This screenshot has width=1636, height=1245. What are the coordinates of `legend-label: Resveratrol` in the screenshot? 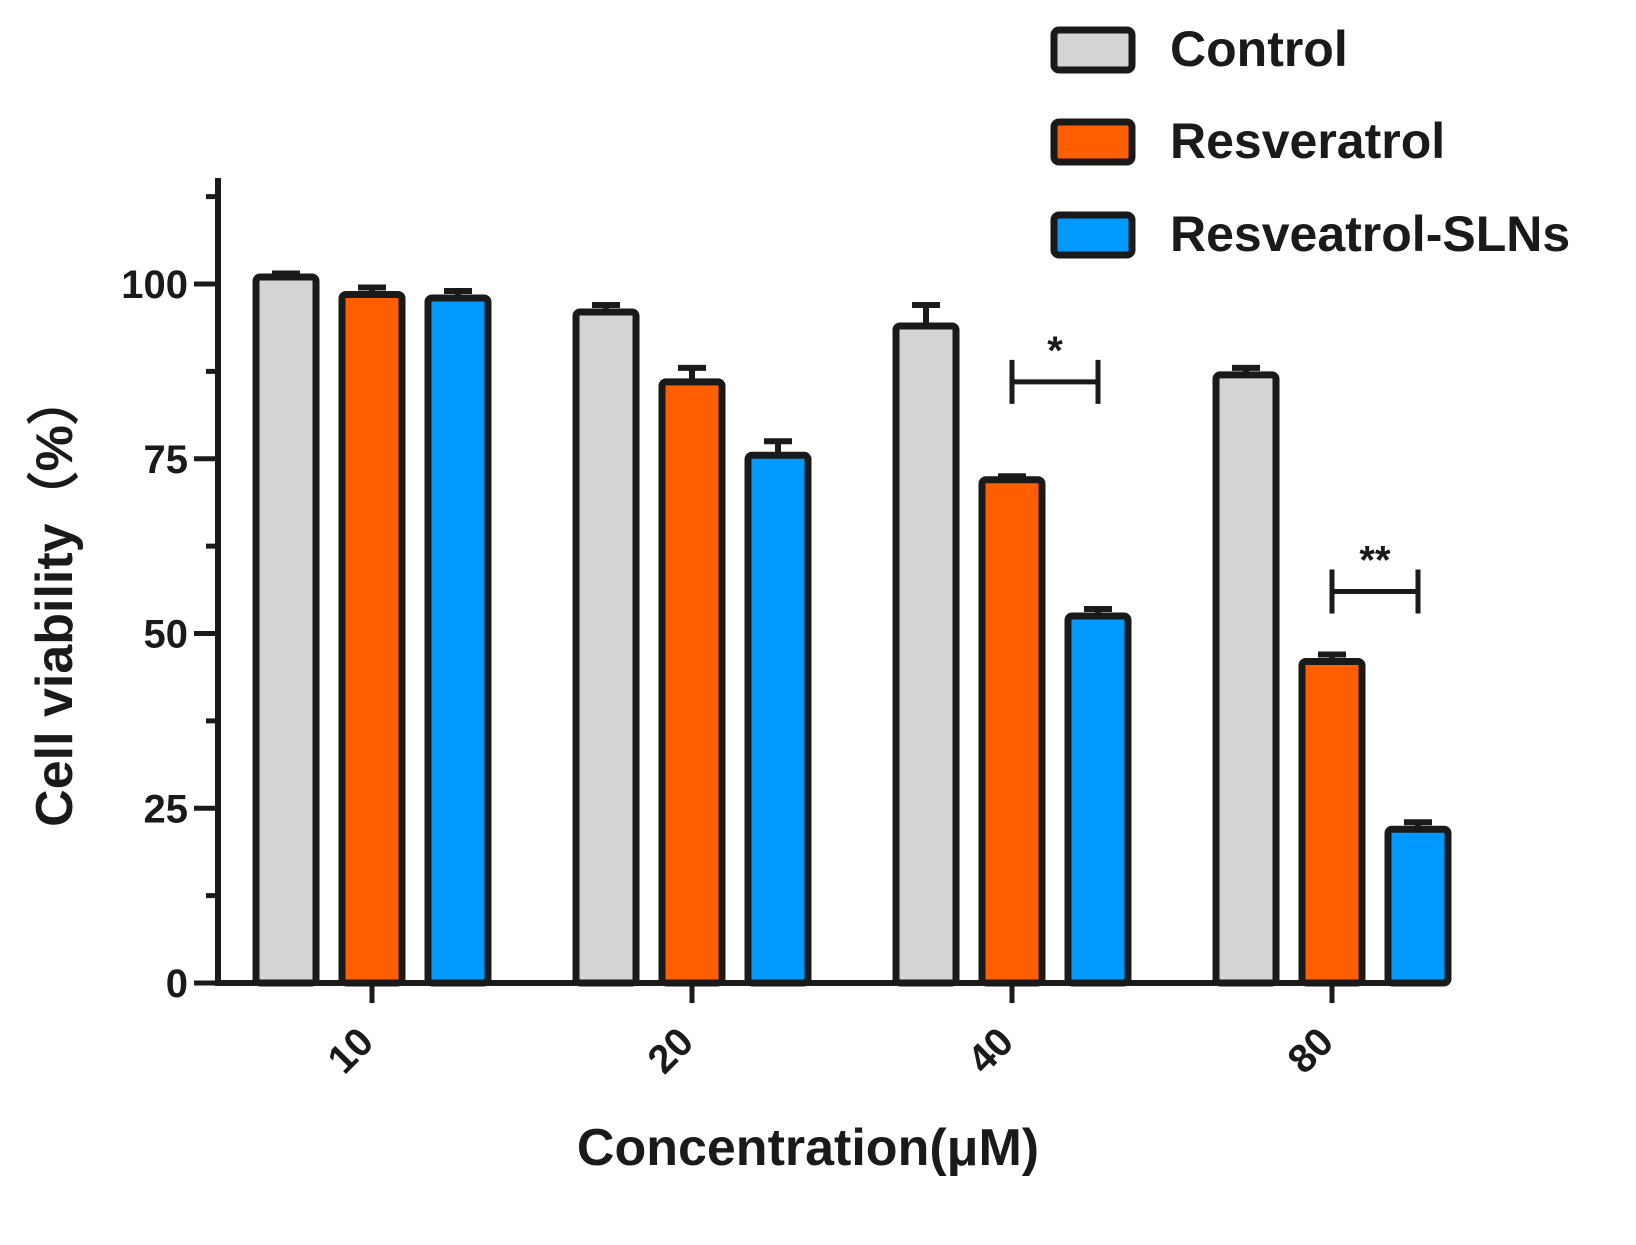 It's located at (1307, 141).